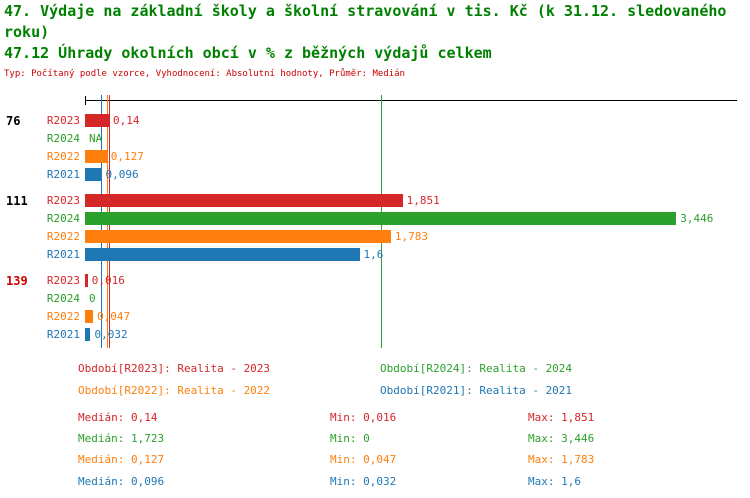 The width and height of the screenshot is (750, 498). Describe the element at coordinates (375, 139) in the screenshot. I see `bar-row-76-r2024: R2024 NA` at that location.